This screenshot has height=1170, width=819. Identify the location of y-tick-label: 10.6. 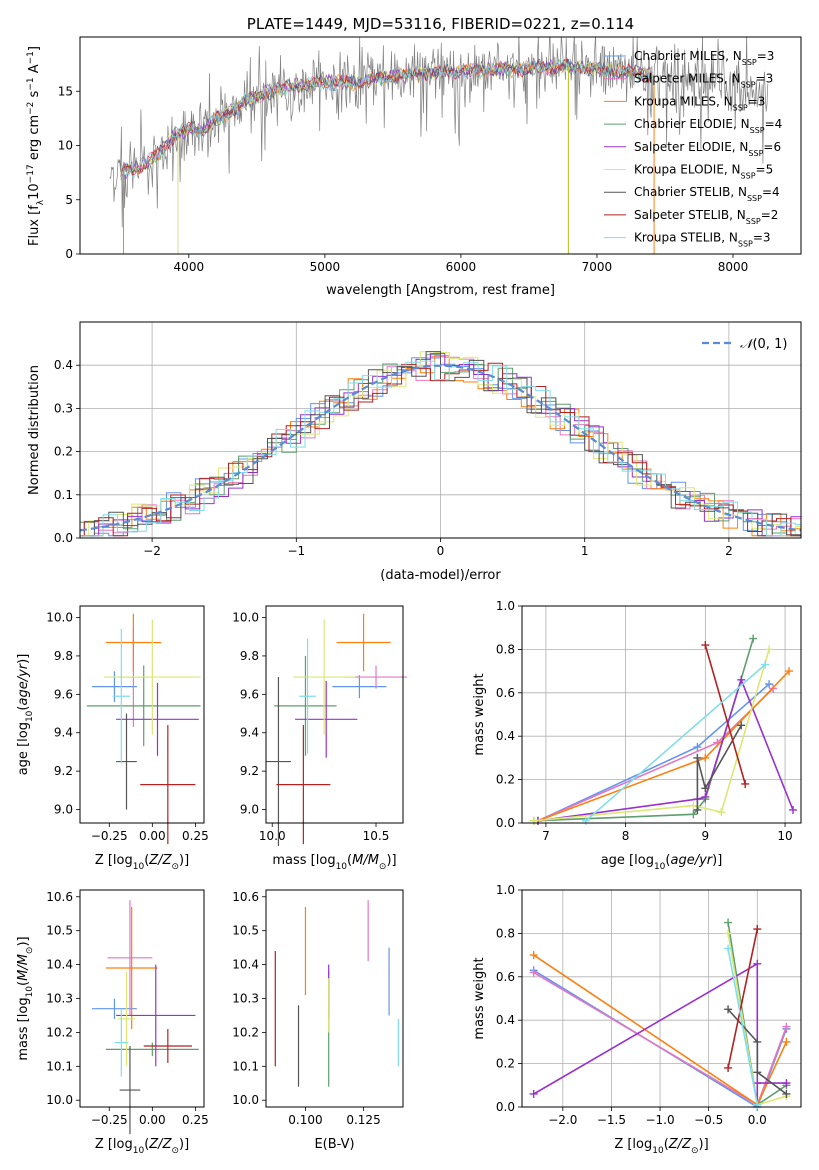
(245, 897).